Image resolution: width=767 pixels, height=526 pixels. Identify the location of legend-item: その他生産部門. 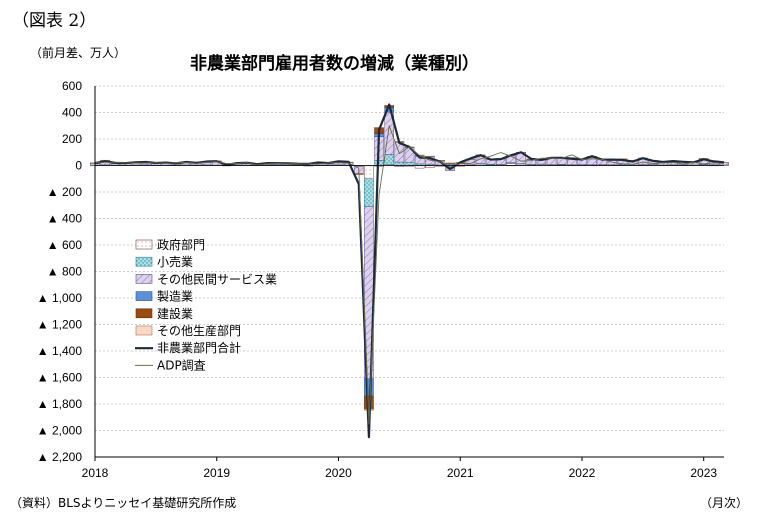
(188, 330).